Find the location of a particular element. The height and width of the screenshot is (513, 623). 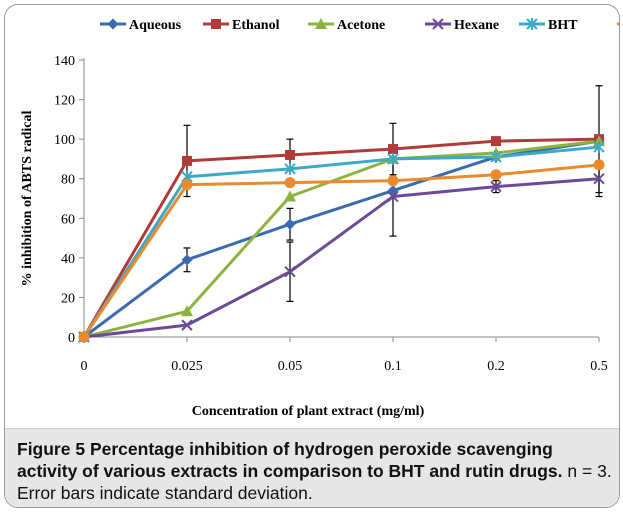

legend-label-acetone: Acetone is located at coordinates (361, 25).